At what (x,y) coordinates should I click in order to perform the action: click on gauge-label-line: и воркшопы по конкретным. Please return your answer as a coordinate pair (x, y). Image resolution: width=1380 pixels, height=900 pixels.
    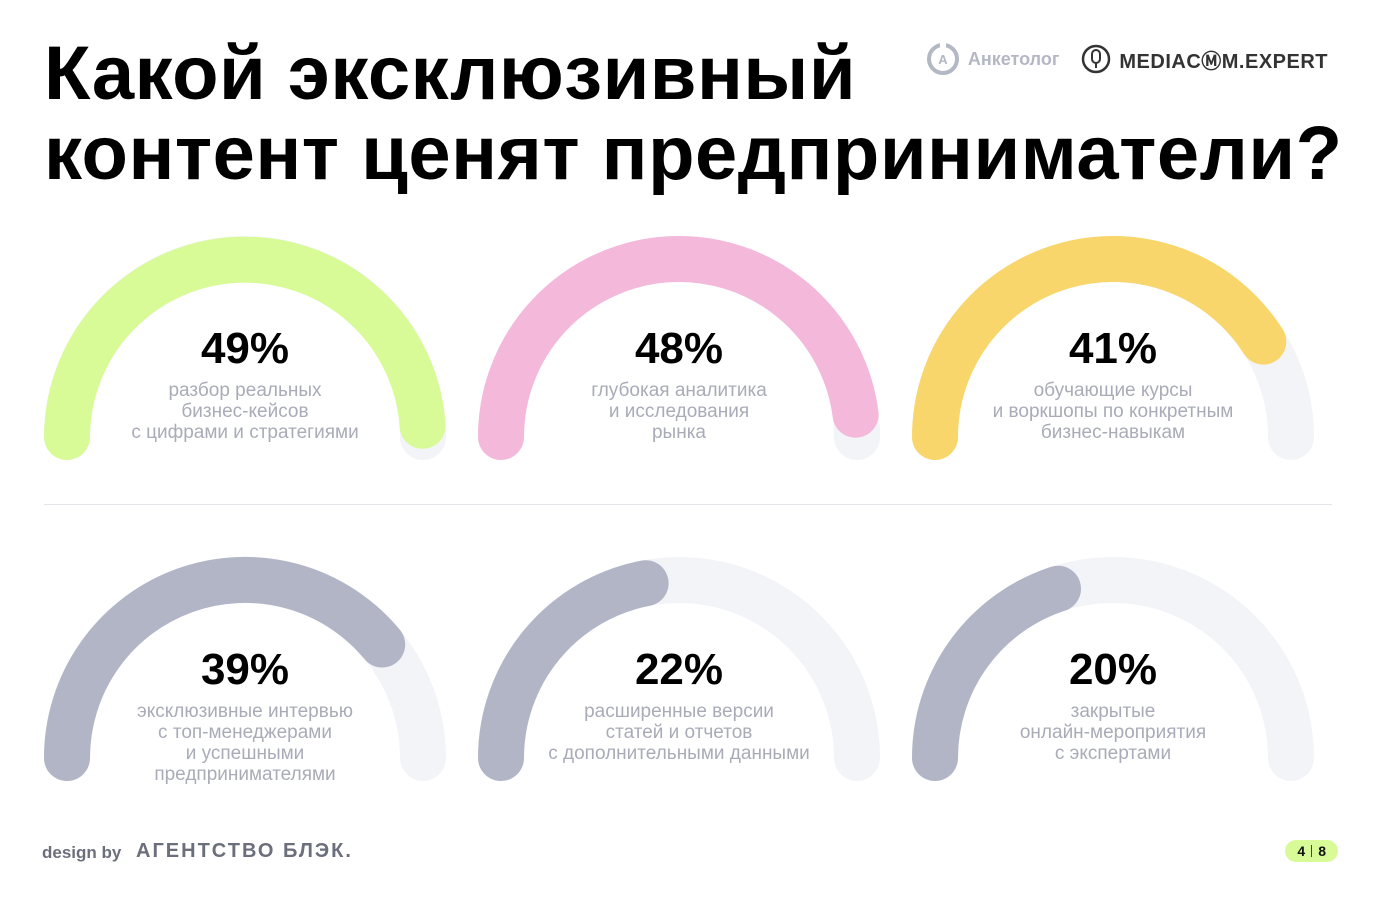
    Looking at the image, I should click on (1113, 411).